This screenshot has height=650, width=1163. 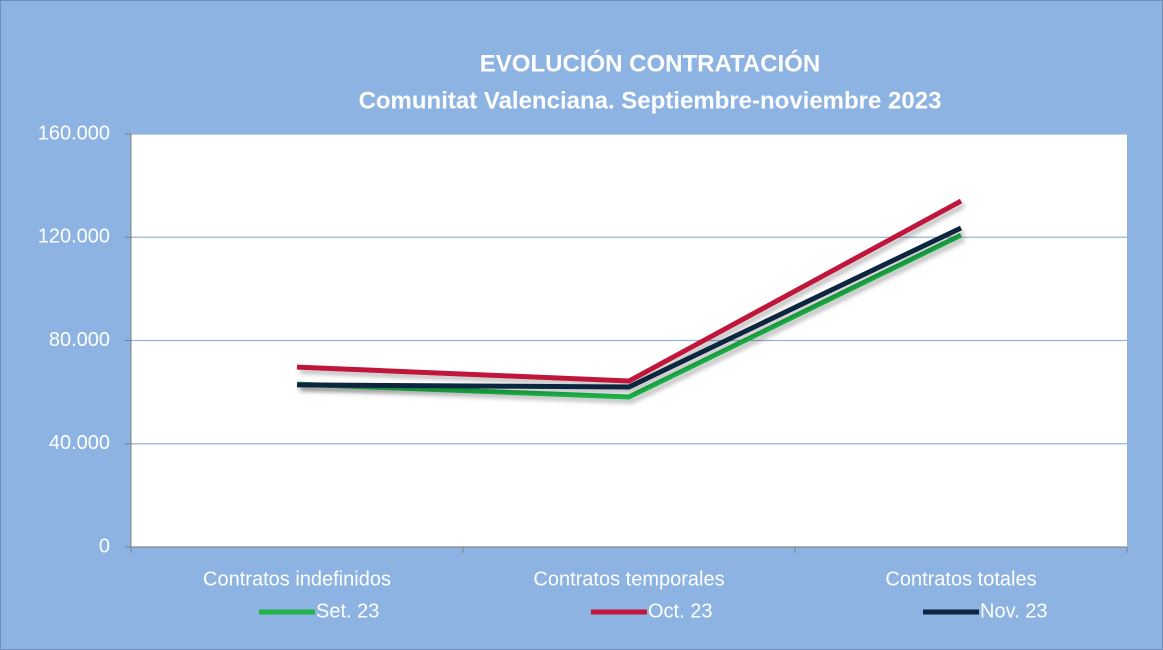 I want to click on legend-label: Oct. 23, so click(x=680, y=611).